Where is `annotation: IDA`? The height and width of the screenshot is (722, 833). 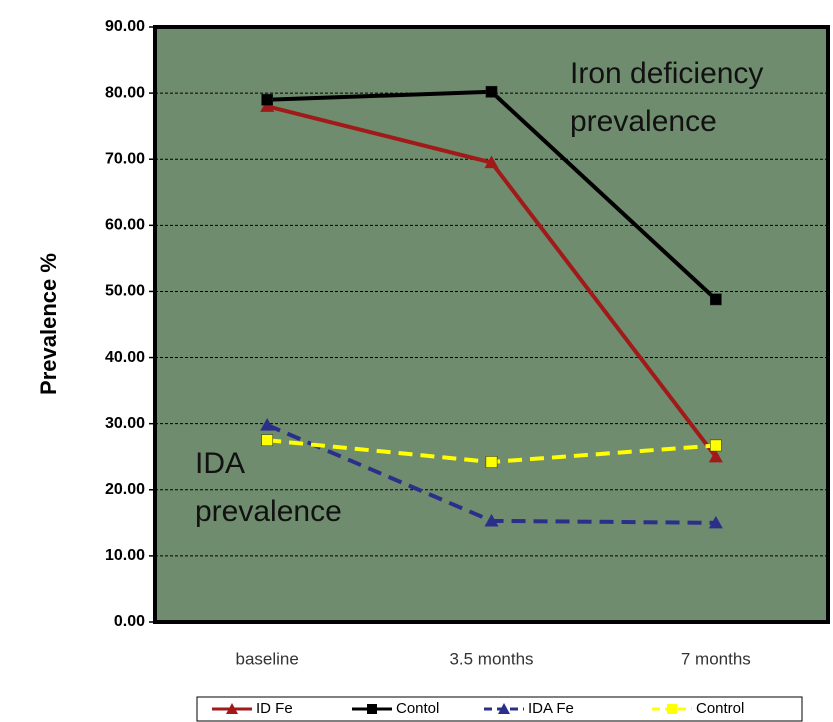
annotation: IDA is located at coordinates (220, 463).